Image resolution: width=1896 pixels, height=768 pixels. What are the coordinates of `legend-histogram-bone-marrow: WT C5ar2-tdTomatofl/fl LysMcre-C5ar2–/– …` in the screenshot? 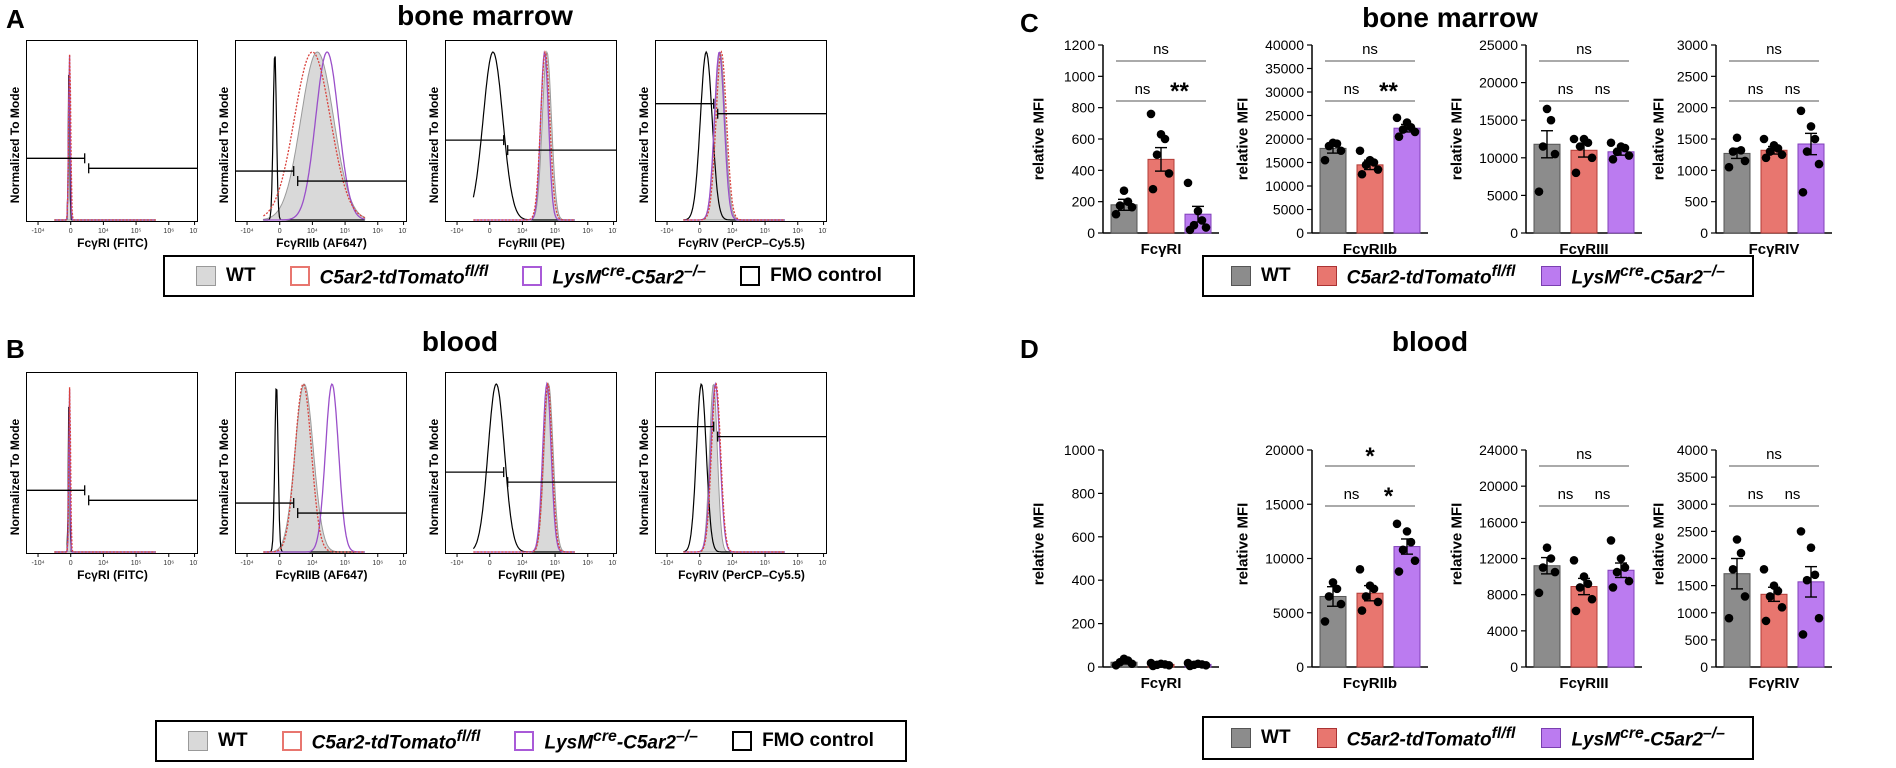 It's located at (539, 276).